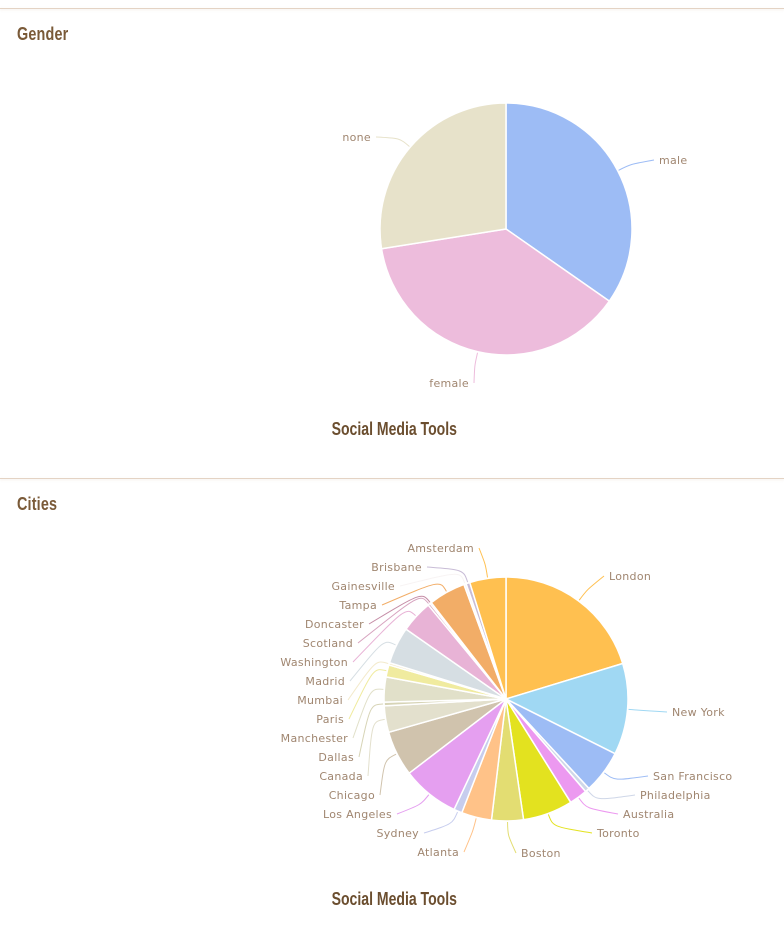  I want to click on connector-brisbane, so click(447, 574).